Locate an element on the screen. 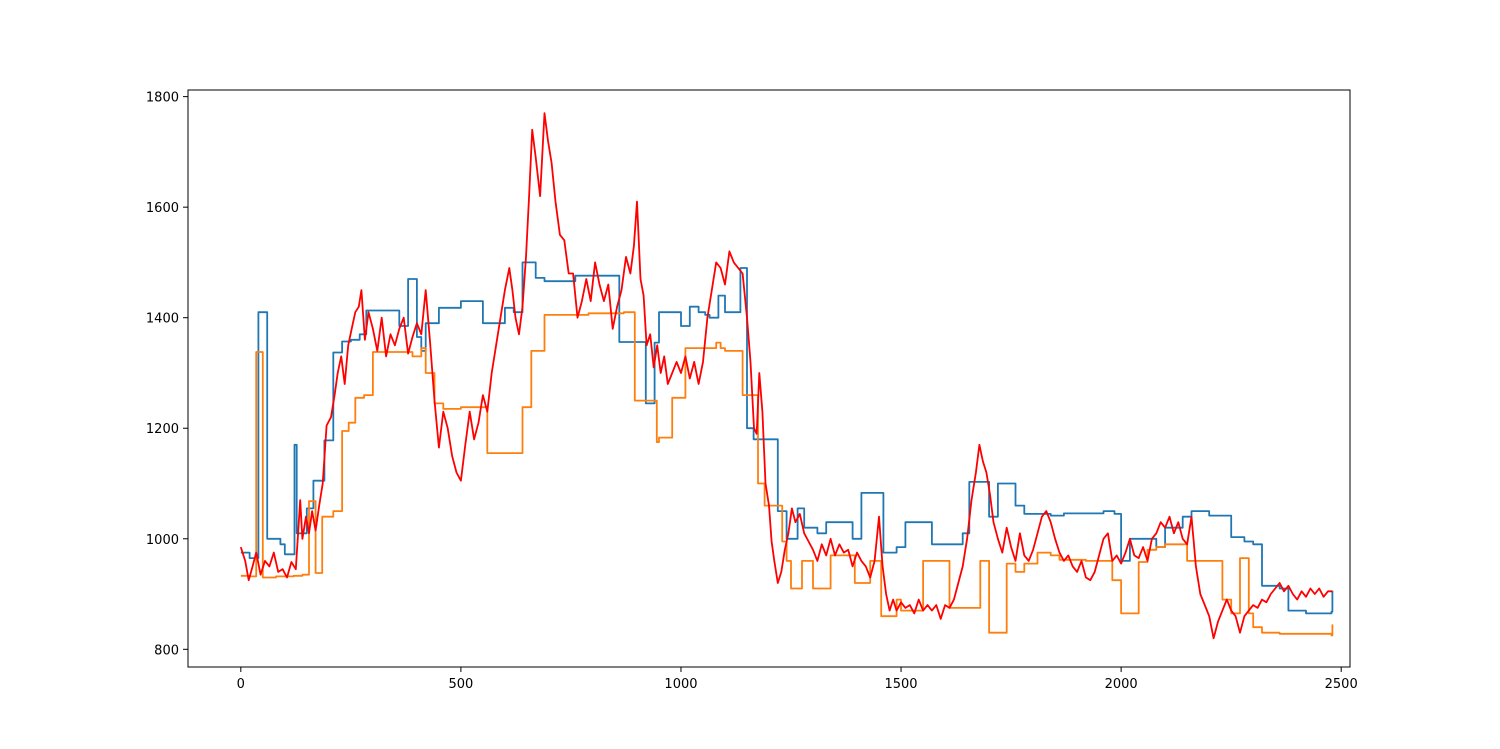  y-tick-label: 1000 is located at coordinates (162, 540).